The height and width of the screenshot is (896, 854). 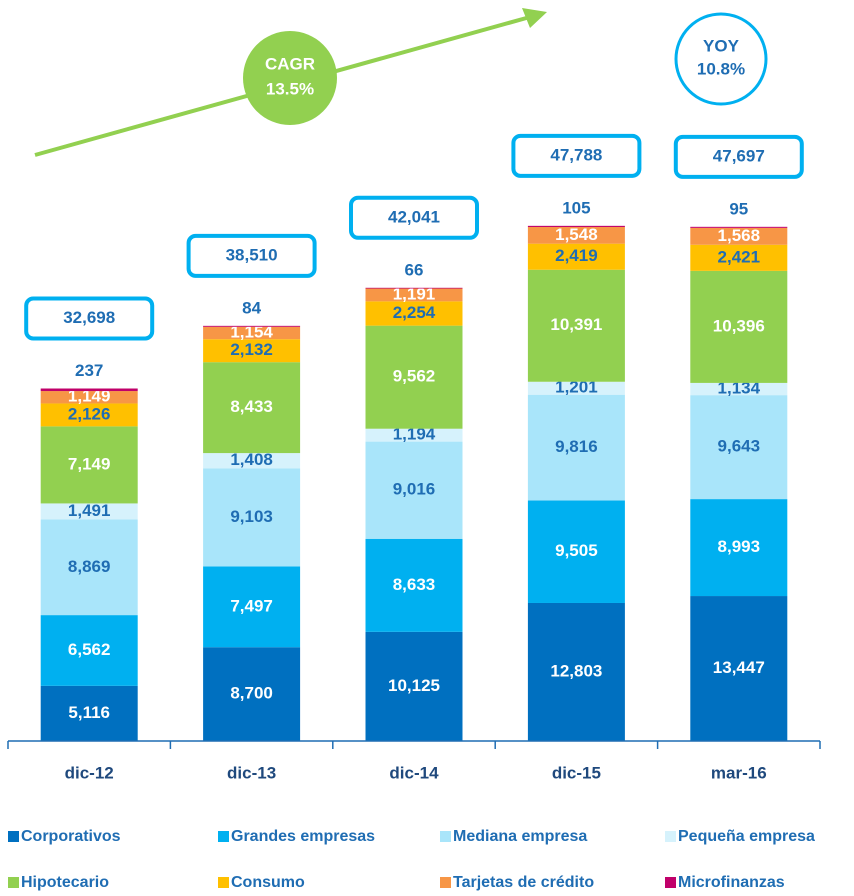 What do you see at coordinates (576, 207) in the screenshot?
I see `segment-label: 105` at bounding box center [576, 207].